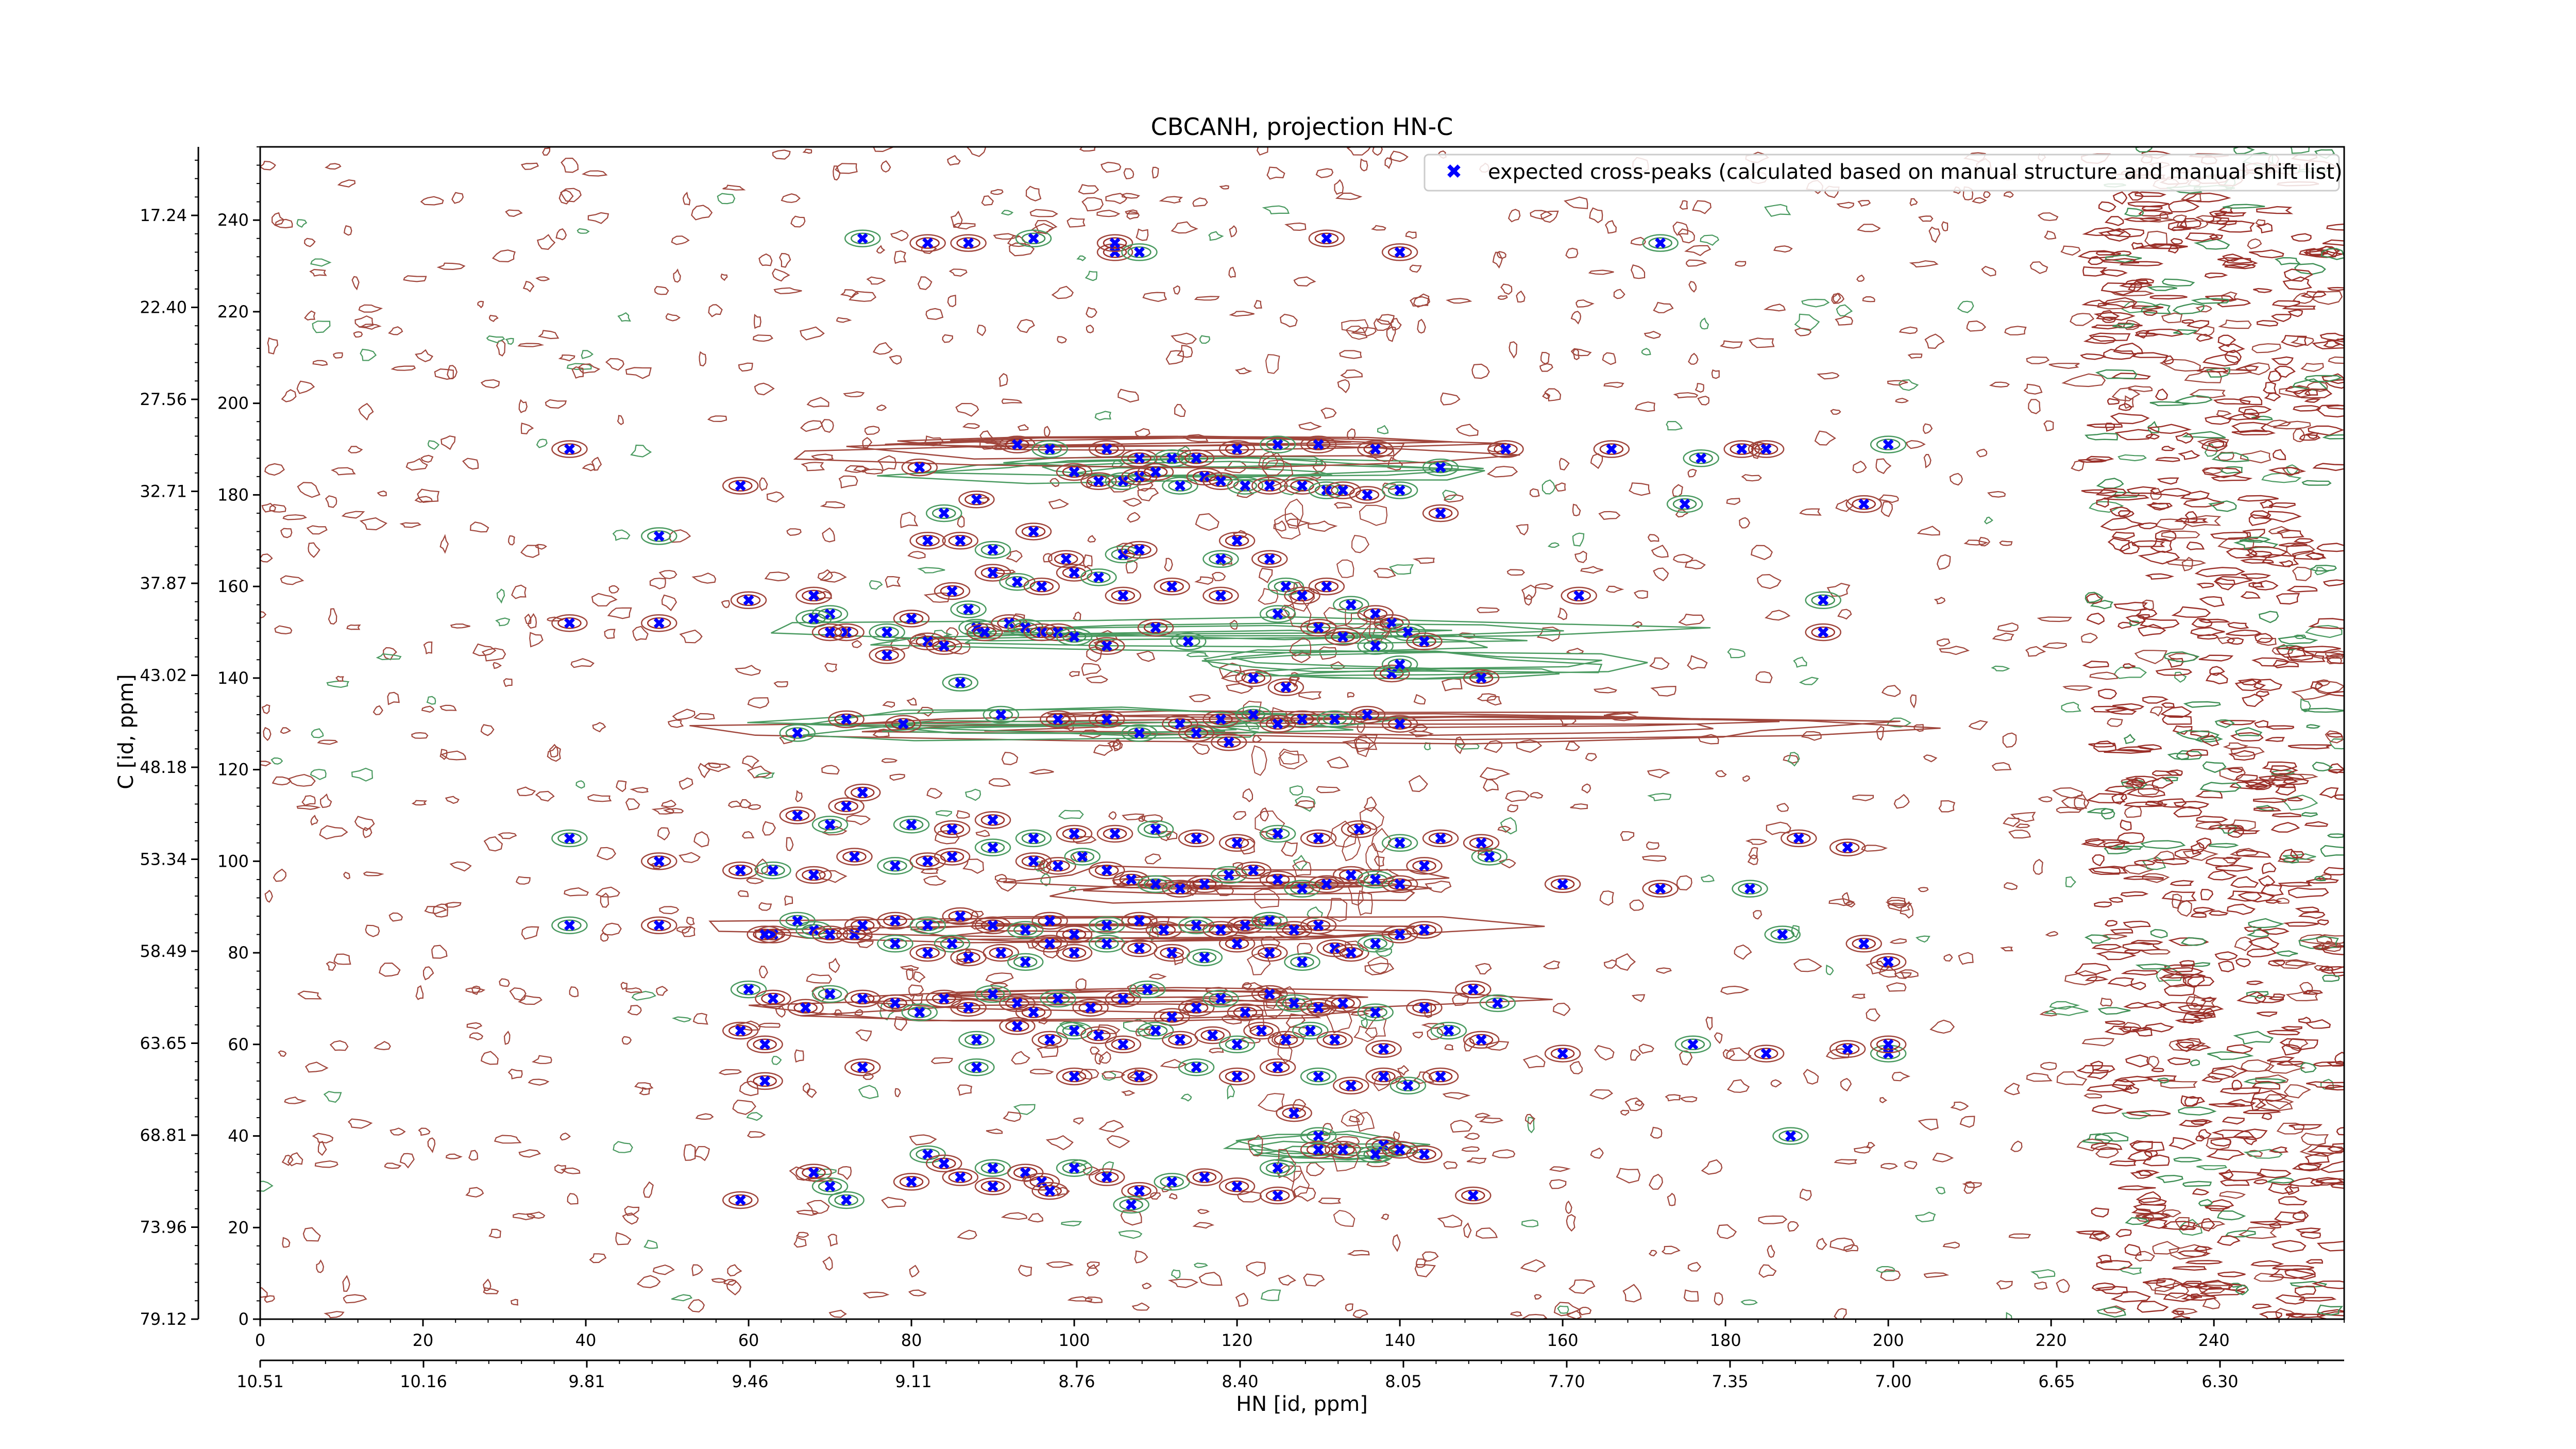 The height and width of the screenshot is (1449, 2576). I want to click on peak-streak-contour, so click(1209, 1000).